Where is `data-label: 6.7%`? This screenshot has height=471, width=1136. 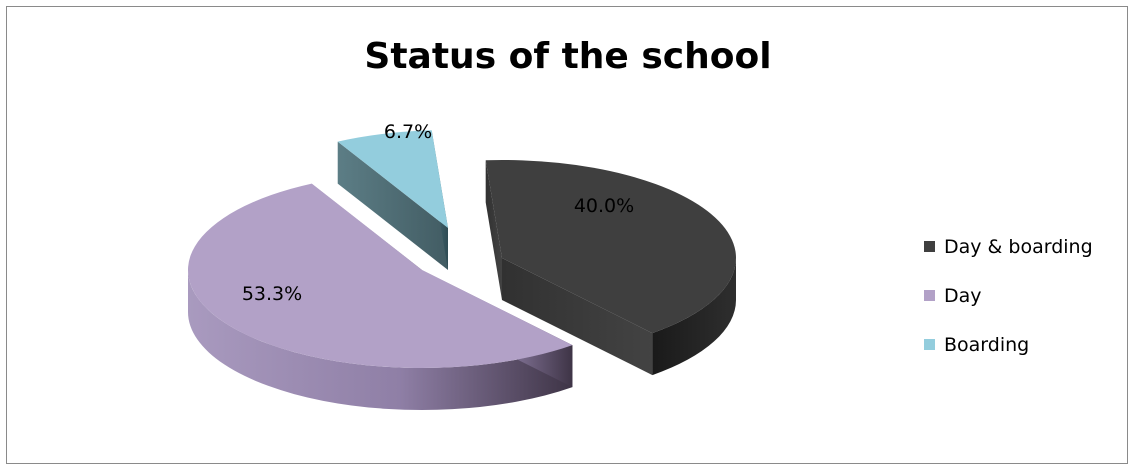
data-label: 6.7% is located at coordinates (408, 132).